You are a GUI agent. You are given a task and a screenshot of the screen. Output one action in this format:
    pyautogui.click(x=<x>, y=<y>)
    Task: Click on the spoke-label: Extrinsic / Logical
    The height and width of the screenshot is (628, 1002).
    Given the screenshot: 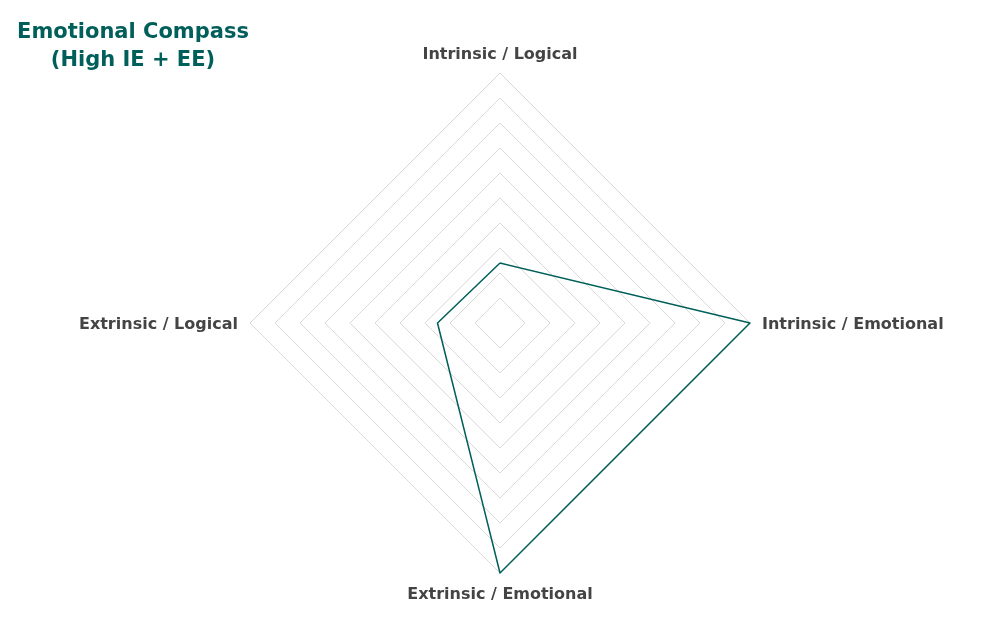 What is the action you would take?
    pyautogui.click(x=158, y=323)
    